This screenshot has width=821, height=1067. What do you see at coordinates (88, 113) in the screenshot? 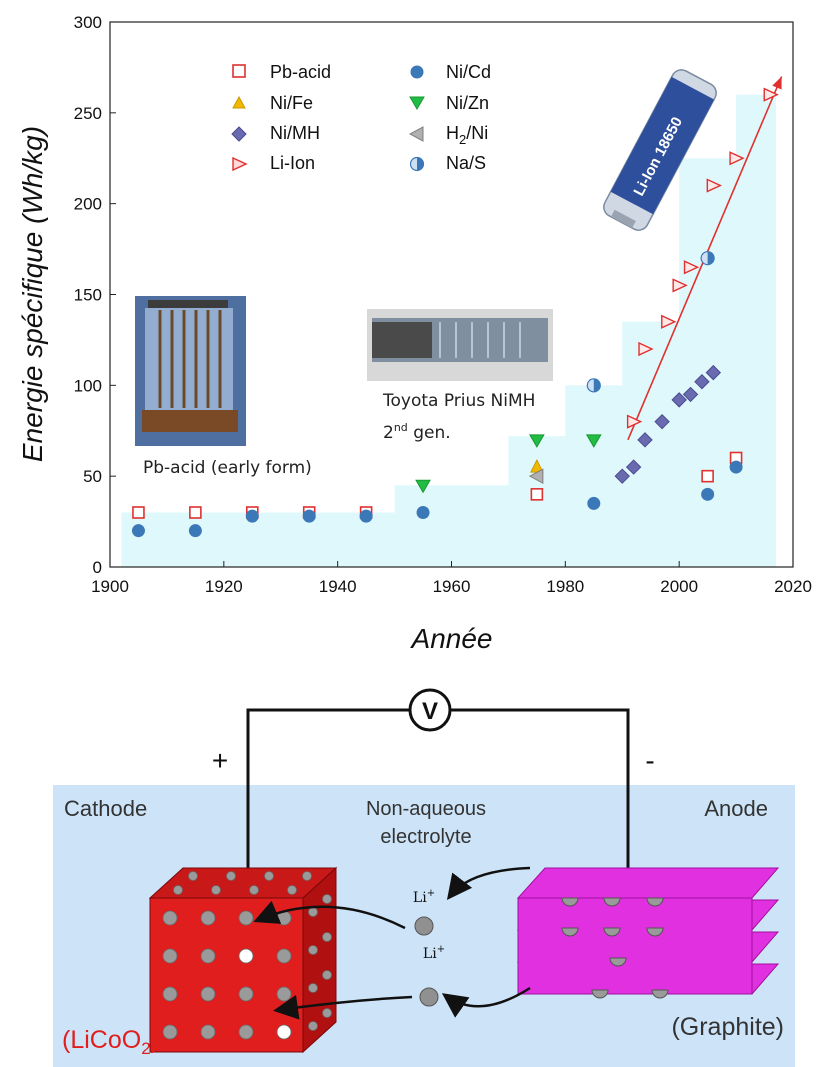
I see `y-tick-label-250: 250` at bounding box center [88, 113].